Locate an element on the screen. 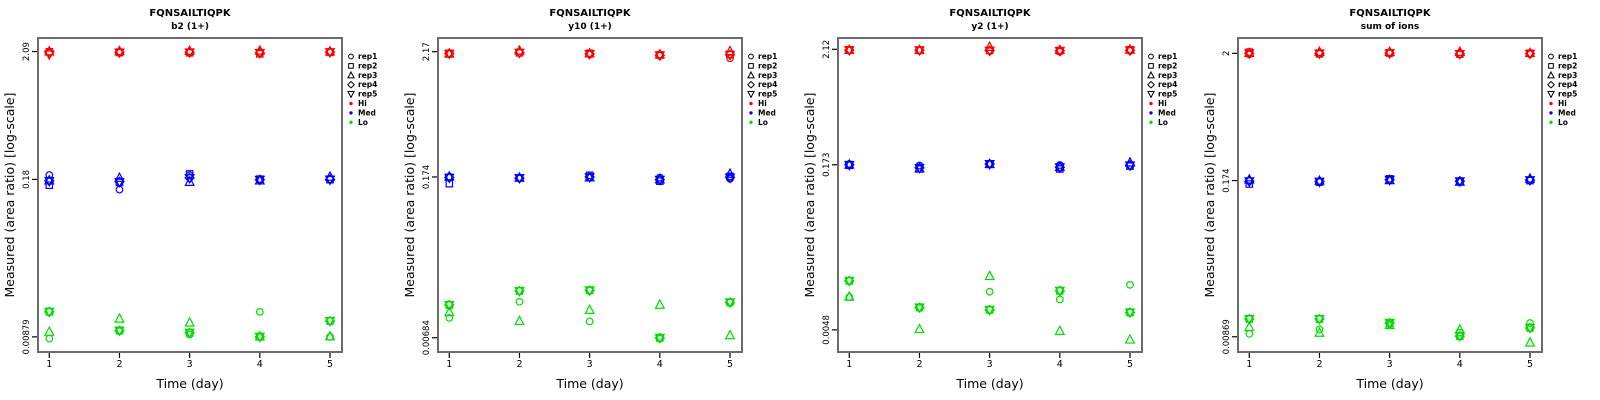 Image resolution: width=1600 pixels, height=400 pixels. legend-group-label: Lo is located at coordinates (363, 122).